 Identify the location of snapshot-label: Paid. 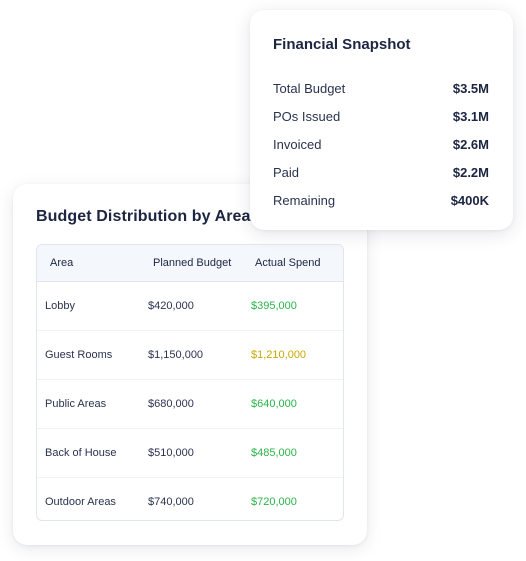
(286, 172).